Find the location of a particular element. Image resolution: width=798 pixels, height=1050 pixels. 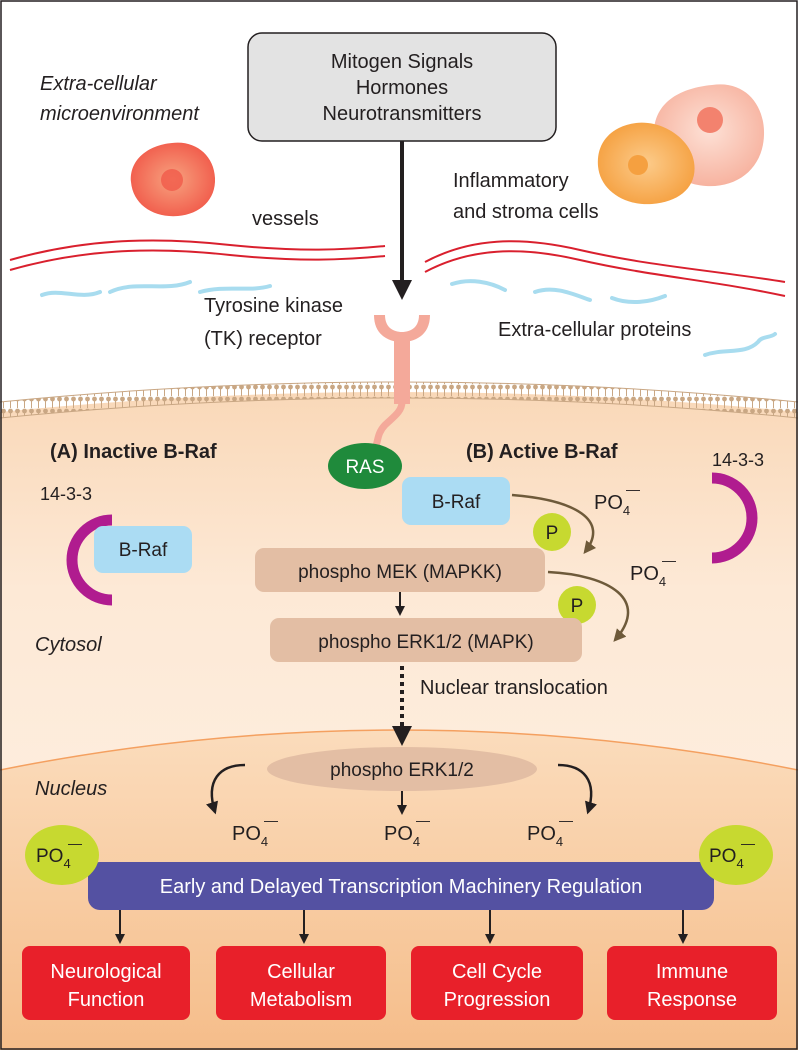

braf-inactive-label: B-Raf is located at coordinates (143, 550).